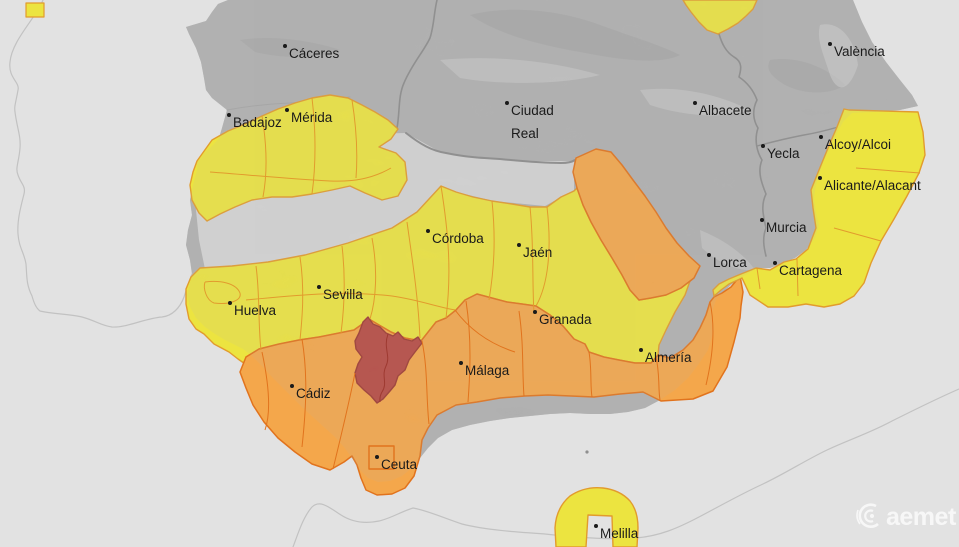 Image resolution: width=959 pixels, height=547 pixels. Describe the element at coordinates (867, 515) in the screenshot. I see `aemet-logo-spiral-icon` at that location.